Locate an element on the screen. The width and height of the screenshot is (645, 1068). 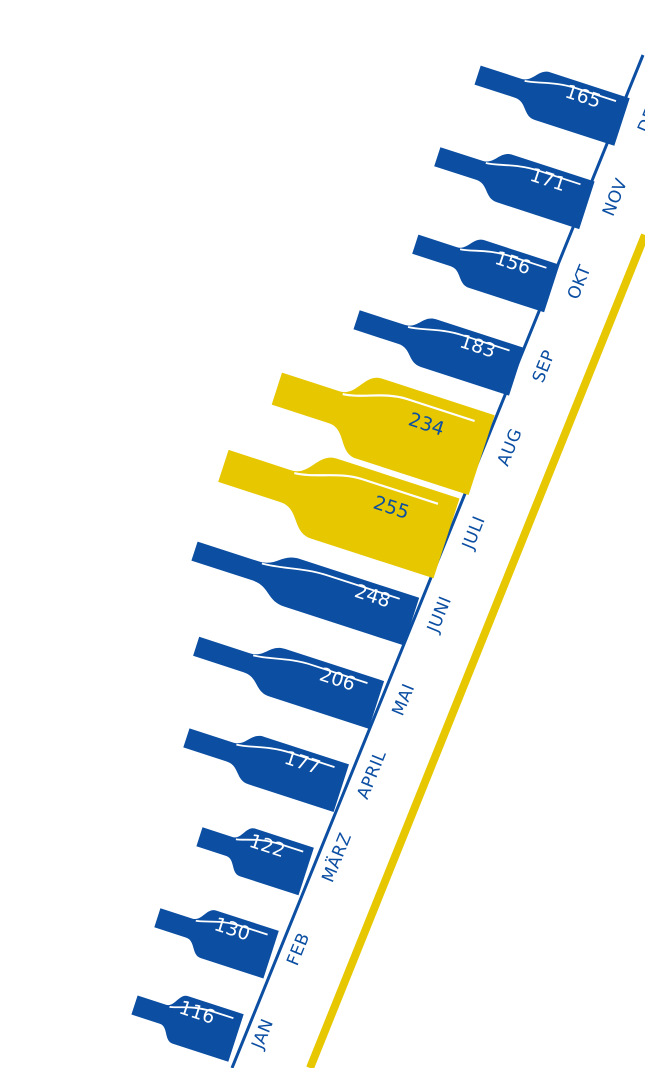
month-label-okt: OKT is located at coordinates (580, 282).